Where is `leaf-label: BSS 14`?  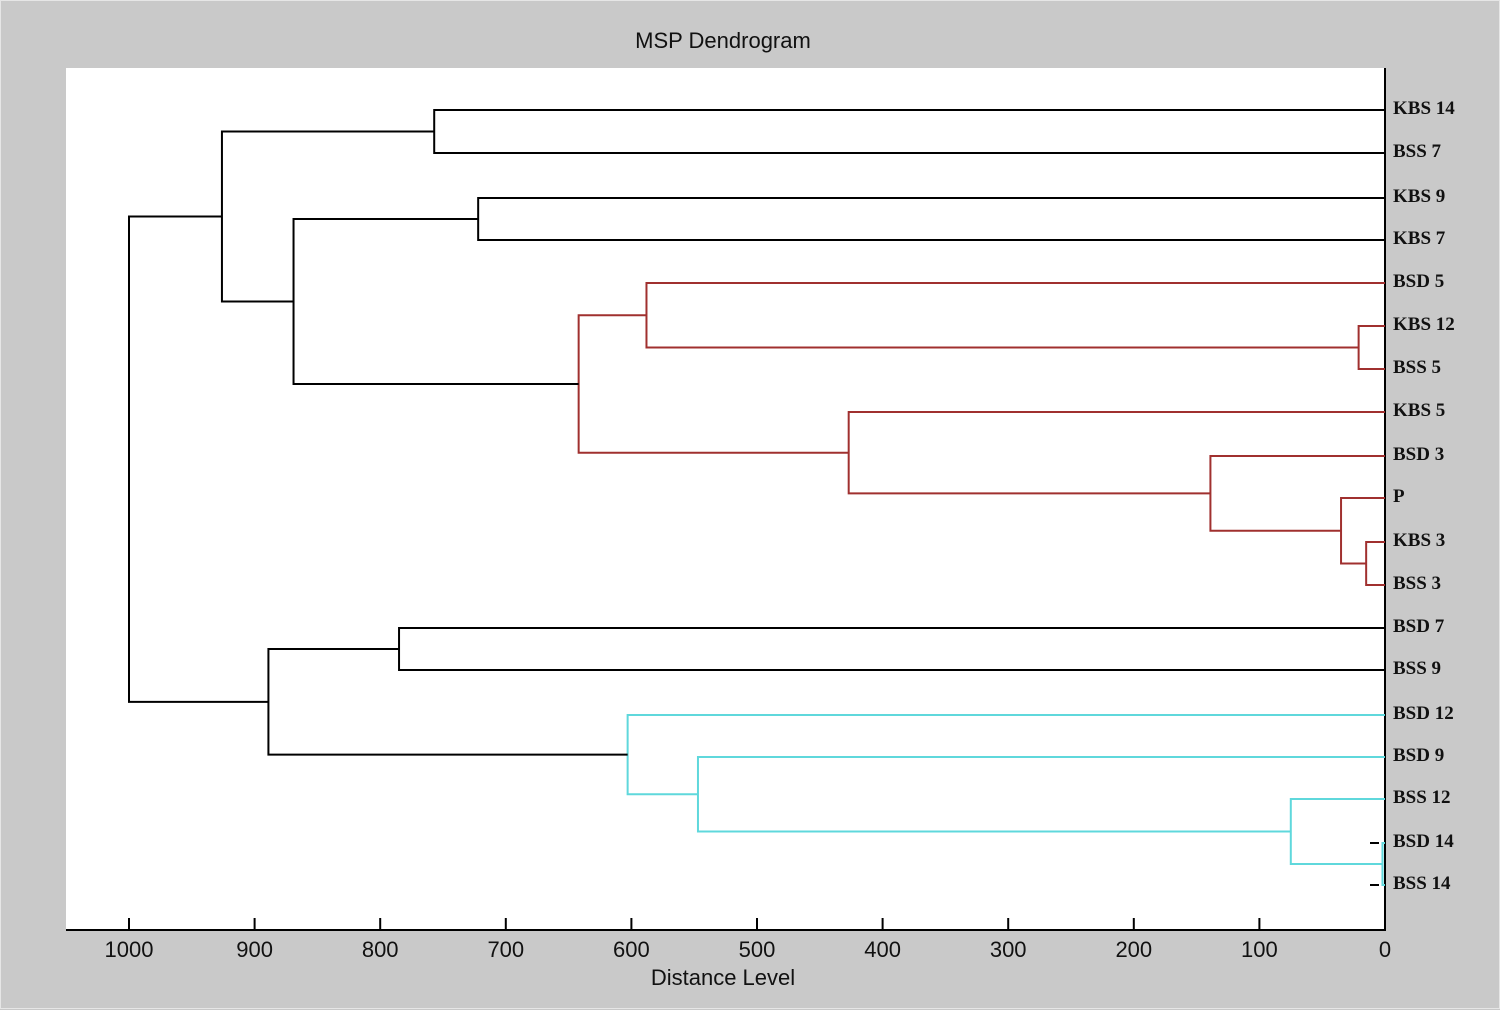
leaf-label: BSS 14 is located at coordinates (1422, 883).